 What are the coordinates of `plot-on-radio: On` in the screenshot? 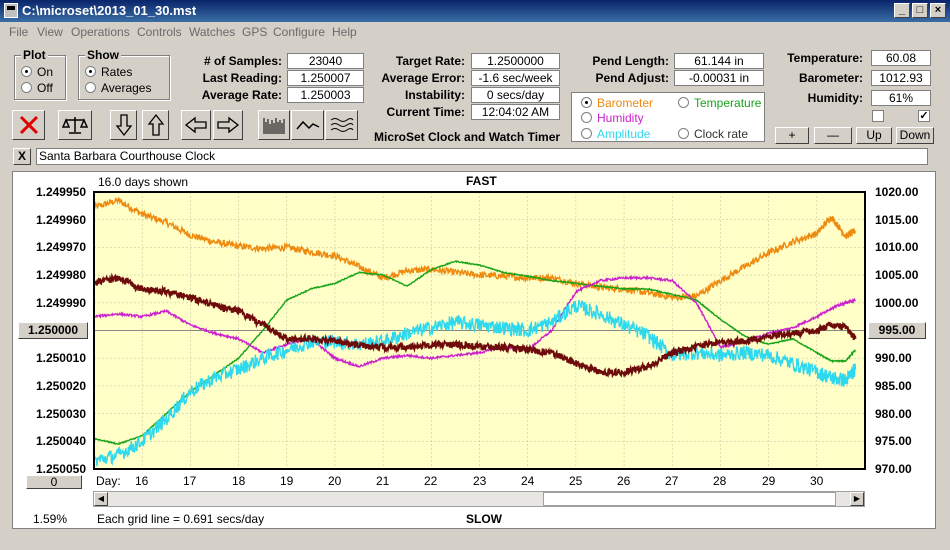 It's located at (37, 72).